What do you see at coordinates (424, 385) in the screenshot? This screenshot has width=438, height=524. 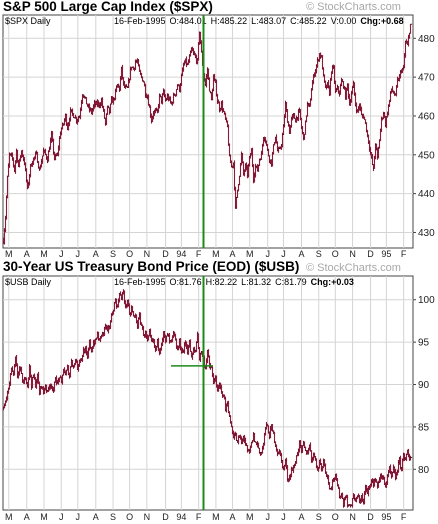 I see `y-tick-label: 90` at bounding box center [424, 385].